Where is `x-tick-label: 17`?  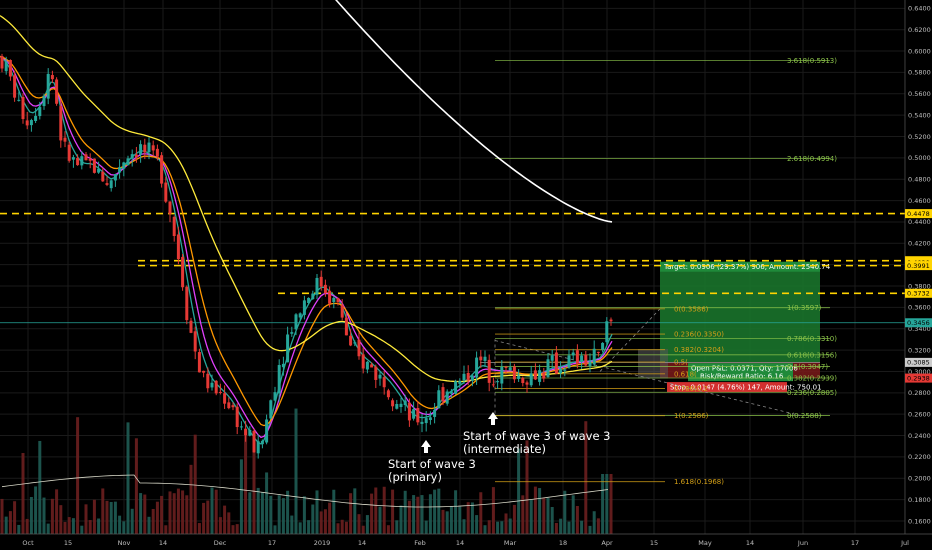
x-tick-label: 17 is located at coordinates (272, 543).